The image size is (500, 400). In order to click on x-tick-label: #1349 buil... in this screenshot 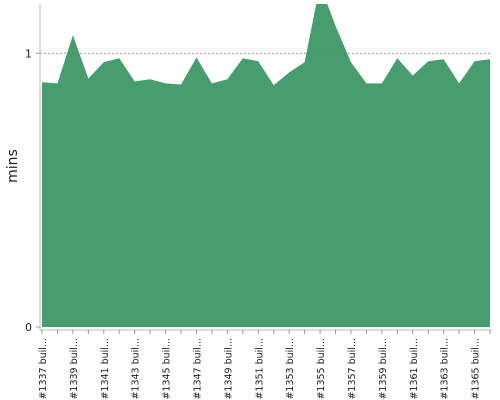, I will do `click(228, 369)`.